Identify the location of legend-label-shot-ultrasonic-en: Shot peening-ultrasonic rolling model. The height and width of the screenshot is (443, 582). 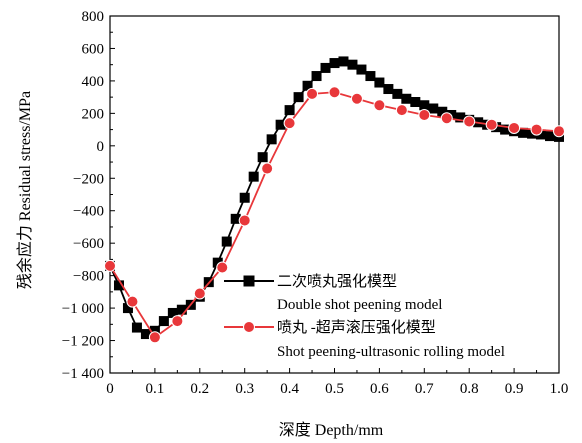
(391, 352).